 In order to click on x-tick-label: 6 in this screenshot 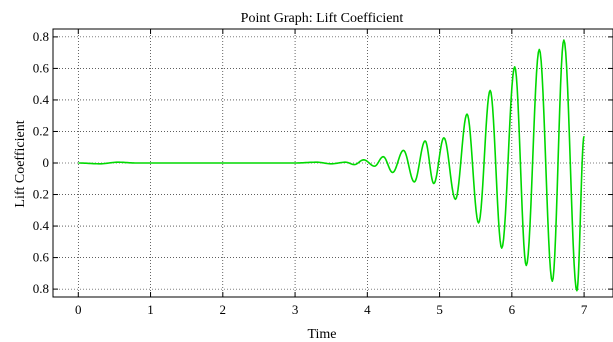, I will do `click(512, 309)`.